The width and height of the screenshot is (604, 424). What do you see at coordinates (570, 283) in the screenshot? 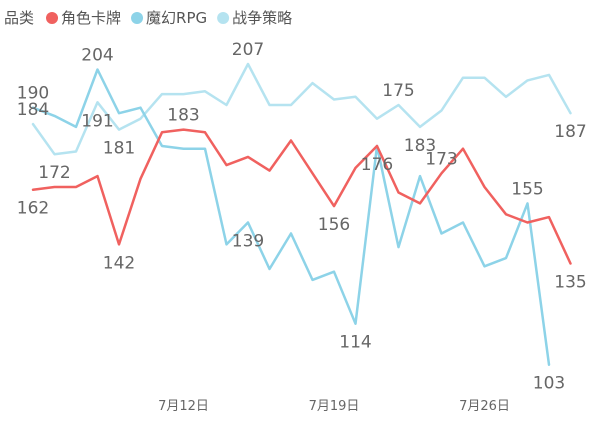
I see `data-label-s1-6: 135` at bounding box center [570, 283].